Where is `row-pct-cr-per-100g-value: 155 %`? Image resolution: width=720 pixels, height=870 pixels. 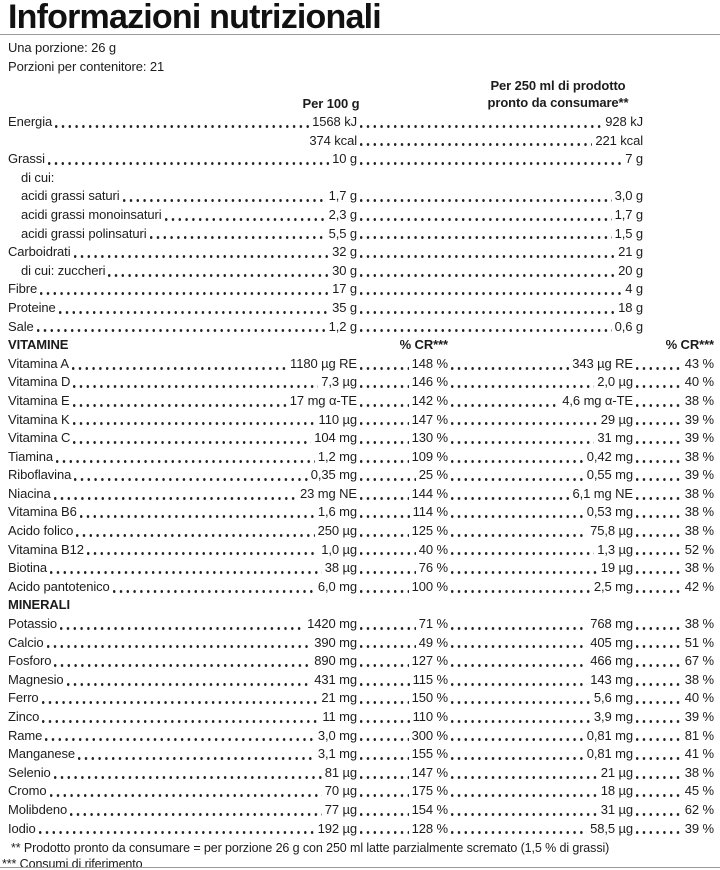 row-pct-cr-per-100g-value: 155 % is located at coordinates (429, 754).